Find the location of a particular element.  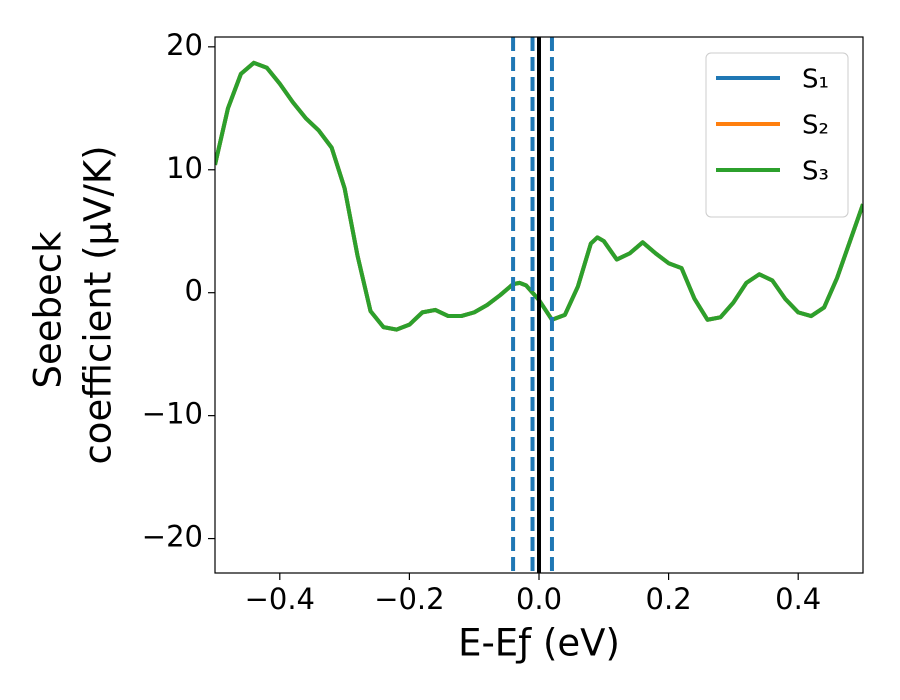

y-axis-label: coefficient (μV/K) is located at coordinates (98, 304).